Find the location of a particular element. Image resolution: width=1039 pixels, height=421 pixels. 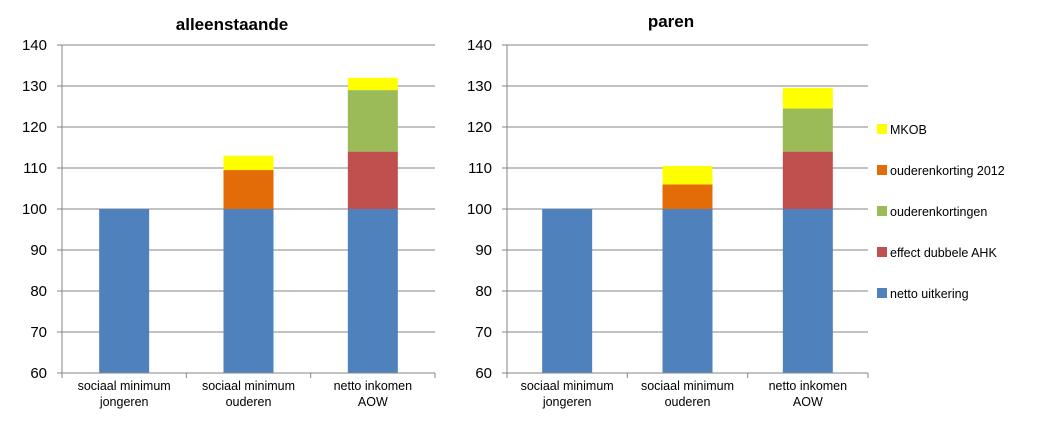

legend-swatch-ahk is located at coordinates (882, 252).